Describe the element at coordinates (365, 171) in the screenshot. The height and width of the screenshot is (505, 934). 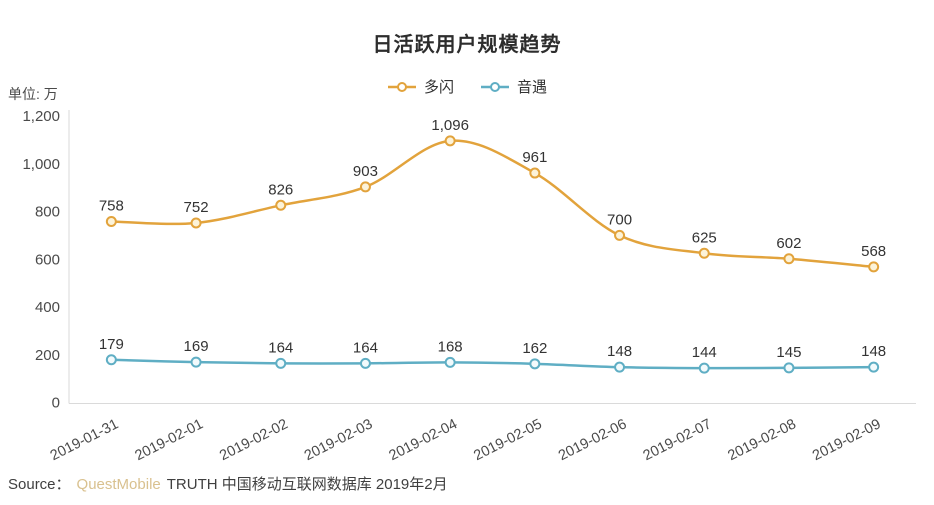
I see `svg-text: 903` at that location.